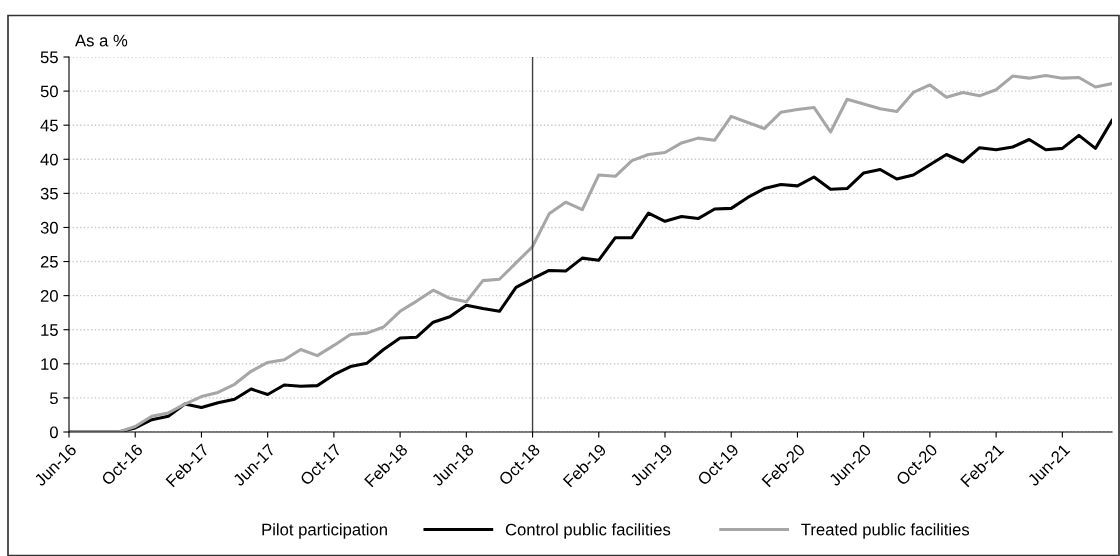  I want to click on legend-label: Control public facilities, so click(588, 531).